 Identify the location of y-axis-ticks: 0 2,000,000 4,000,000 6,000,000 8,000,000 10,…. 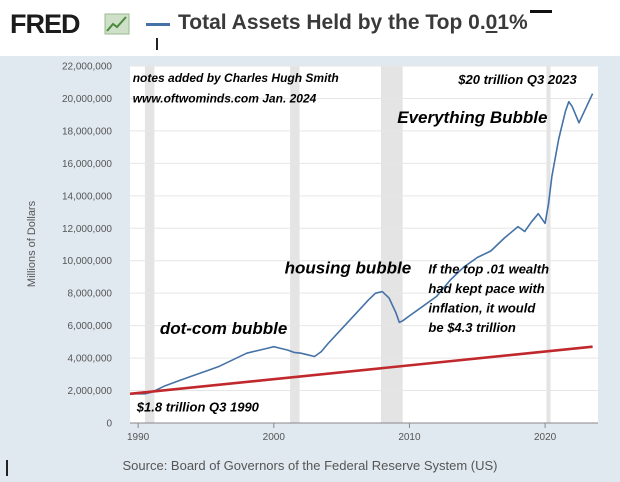
(87, 246).